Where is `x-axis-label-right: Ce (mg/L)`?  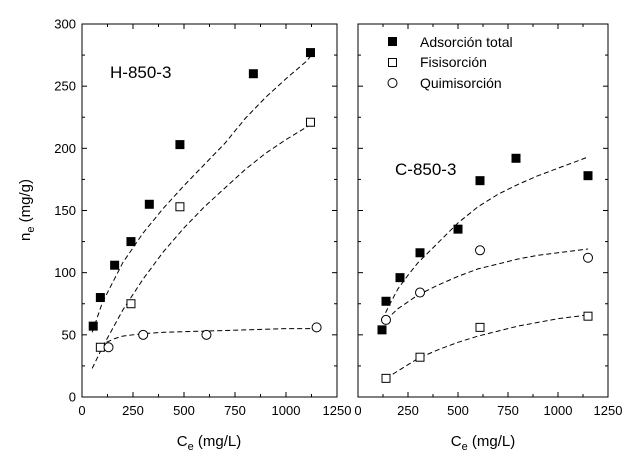 x-axis-label-right: Ce (mg/L) is located at coordinates (483, 443).